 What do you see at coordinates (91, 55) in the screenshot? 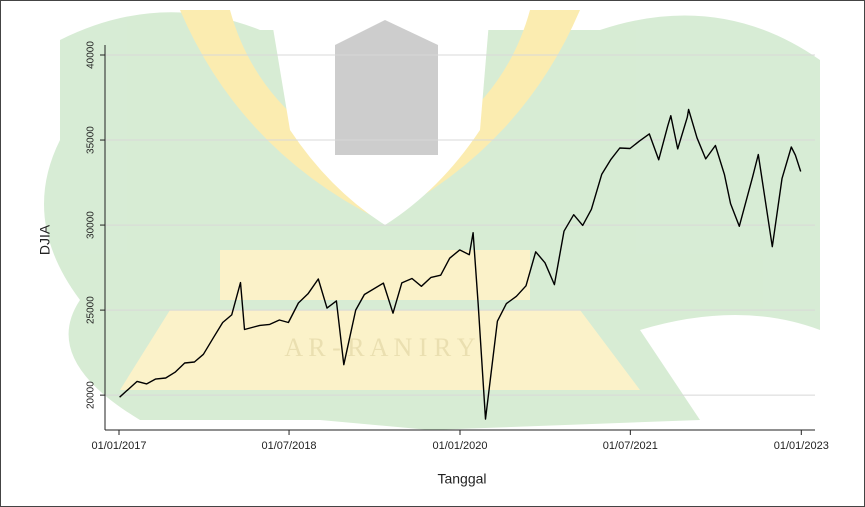
I see `y-tick-label: 40000` at bounding box center [91, 55].